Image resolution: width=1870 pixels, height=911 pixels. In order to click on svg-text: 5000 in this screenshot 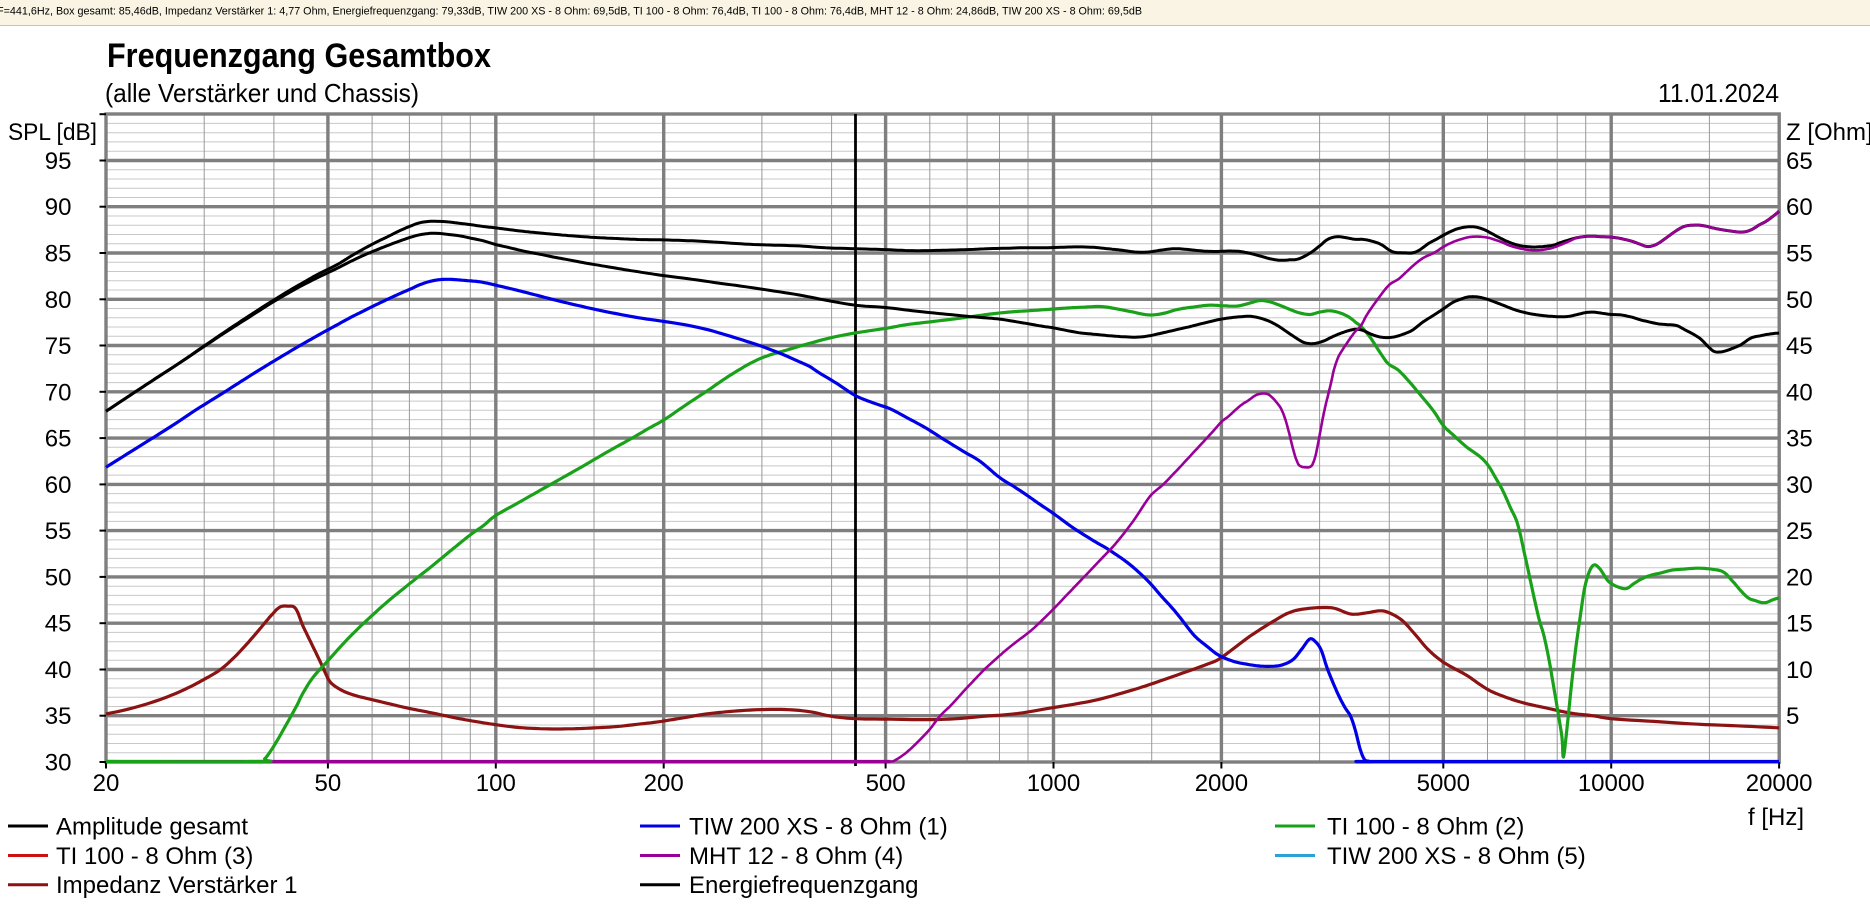, I will do `click(1443, 783)`.